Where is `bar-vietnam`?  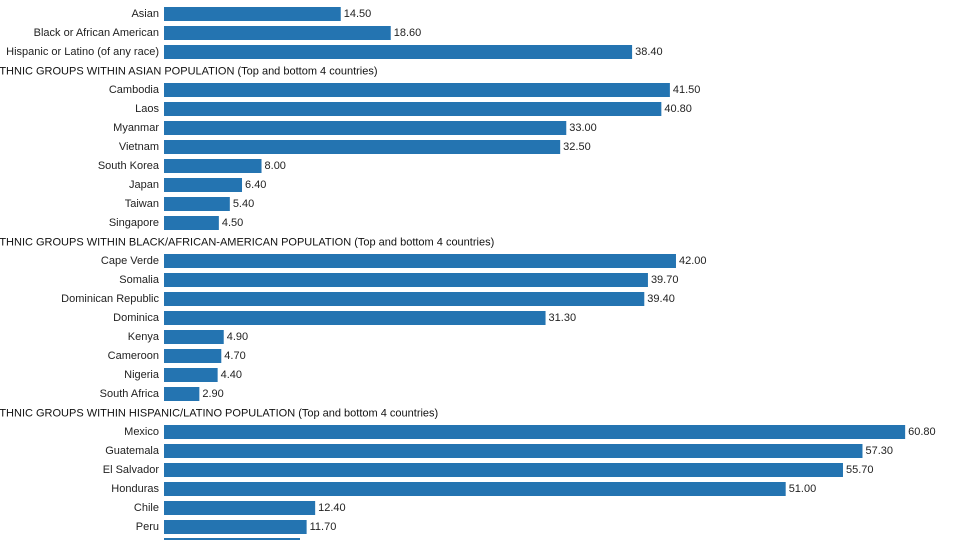
bar-vietnam is located at coordinates (362, 147).